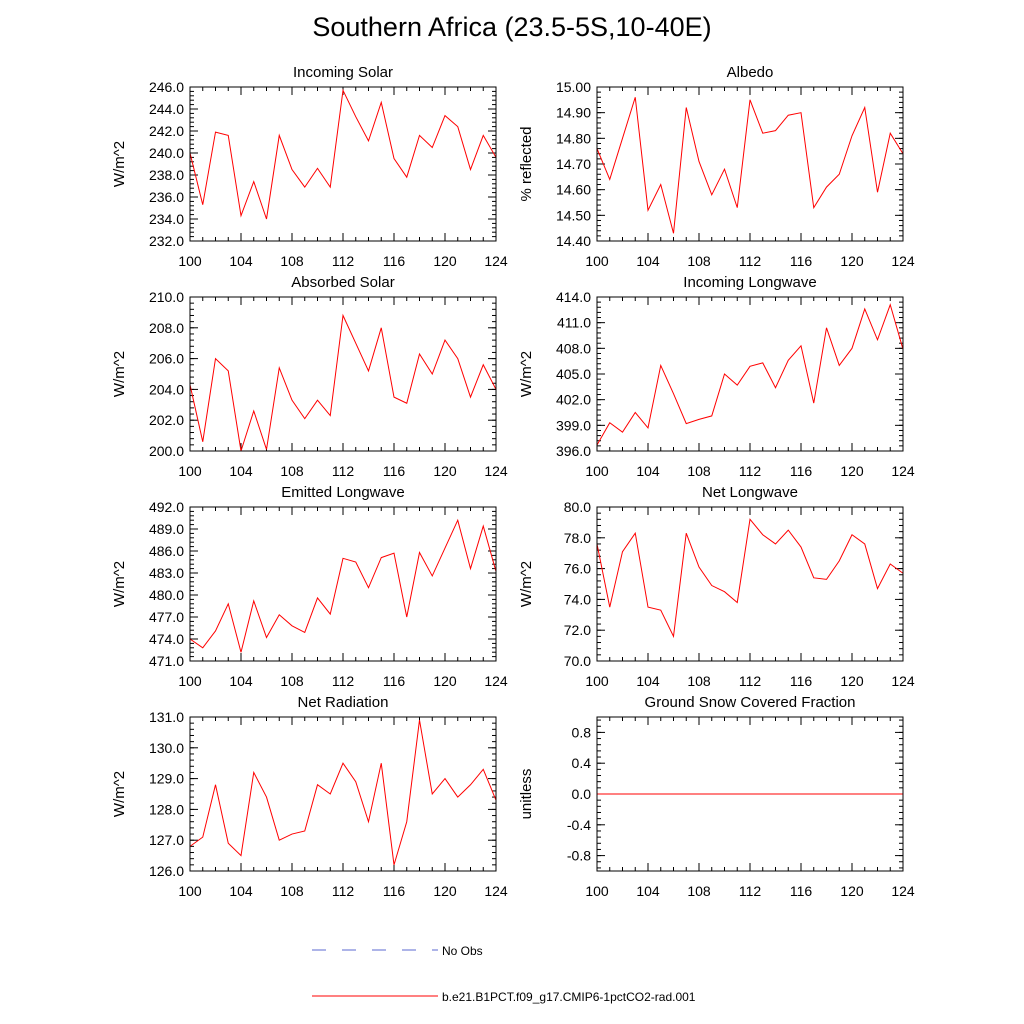 The image size is (1024, 1024). What do you see at coordinates (577, 630) in the screenshot?
I see `panel-net-longwave-y-tick-label: 72.0` at bounding box center [577, 630].